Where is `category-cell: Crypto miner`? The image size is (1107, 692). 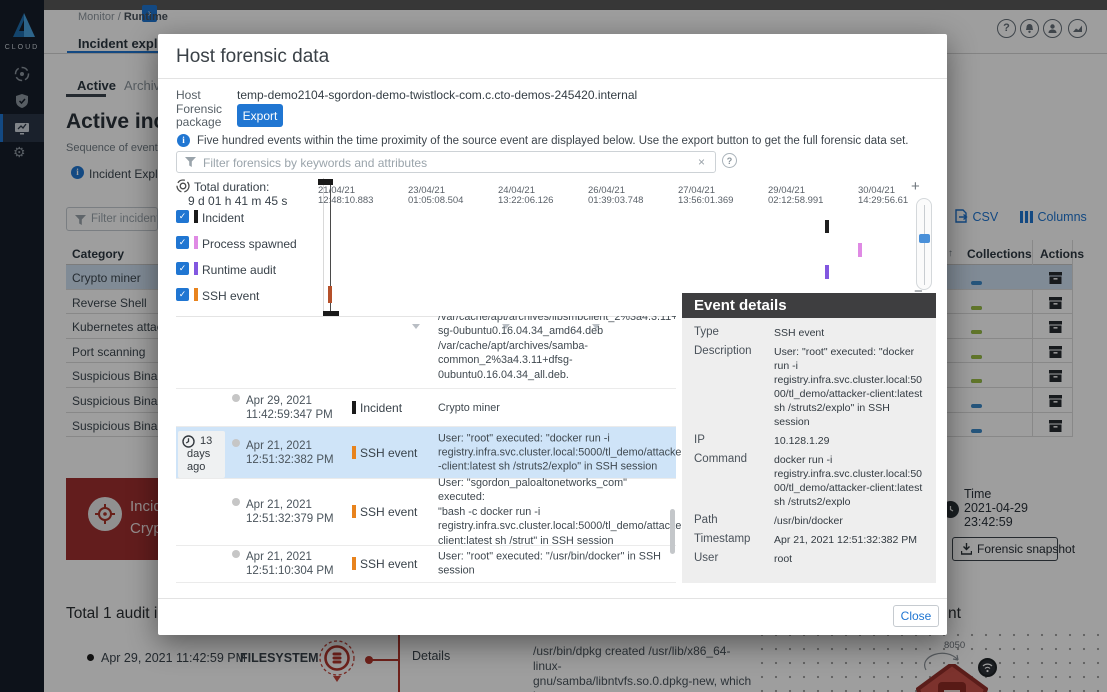
category-cell: Crypto miner is located at coordinates (106, 278).